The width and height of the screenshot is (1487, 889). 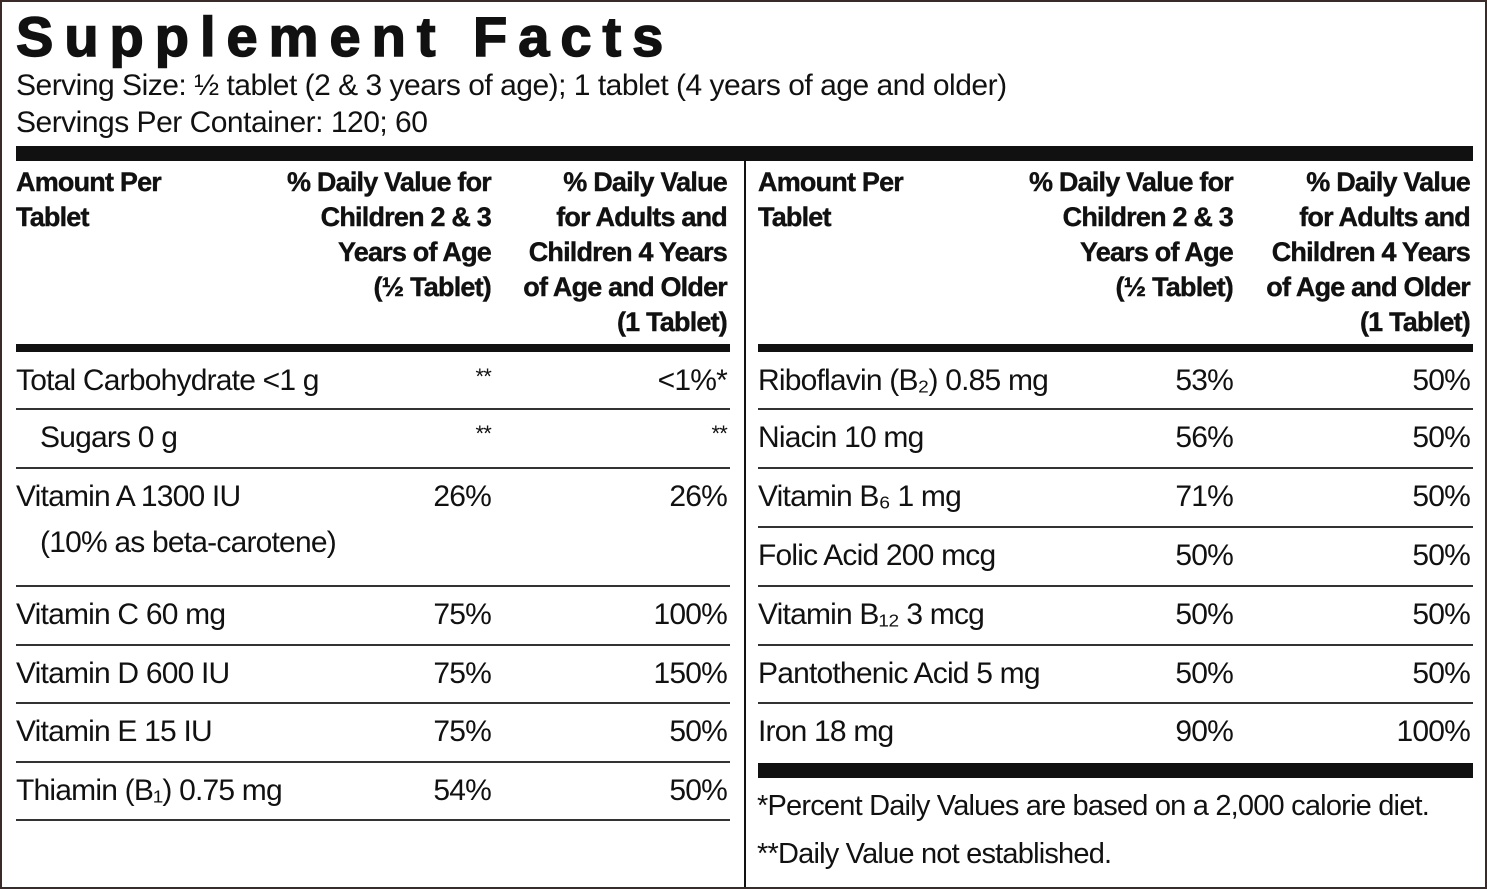 I want to click on nutrient-name: Vitamin B₆ 1 mg, so click(x=860, y=496).